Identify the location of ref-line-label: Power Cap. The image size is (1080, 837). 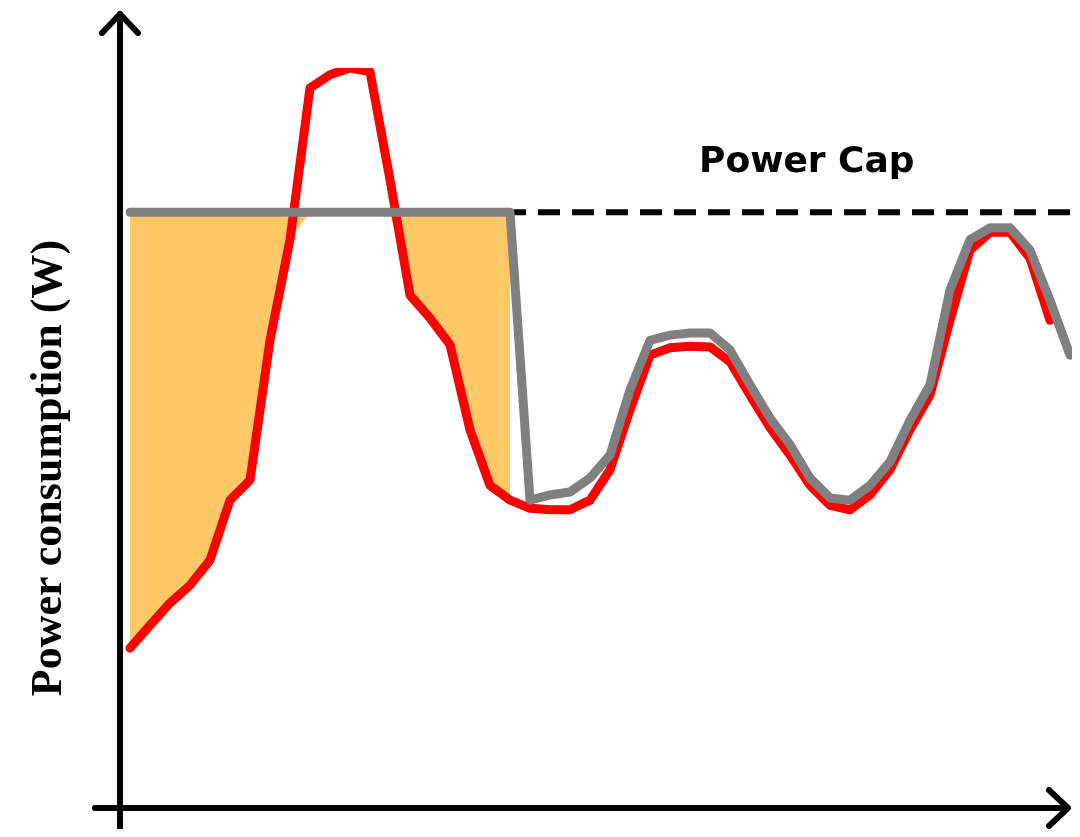
(807, 159).